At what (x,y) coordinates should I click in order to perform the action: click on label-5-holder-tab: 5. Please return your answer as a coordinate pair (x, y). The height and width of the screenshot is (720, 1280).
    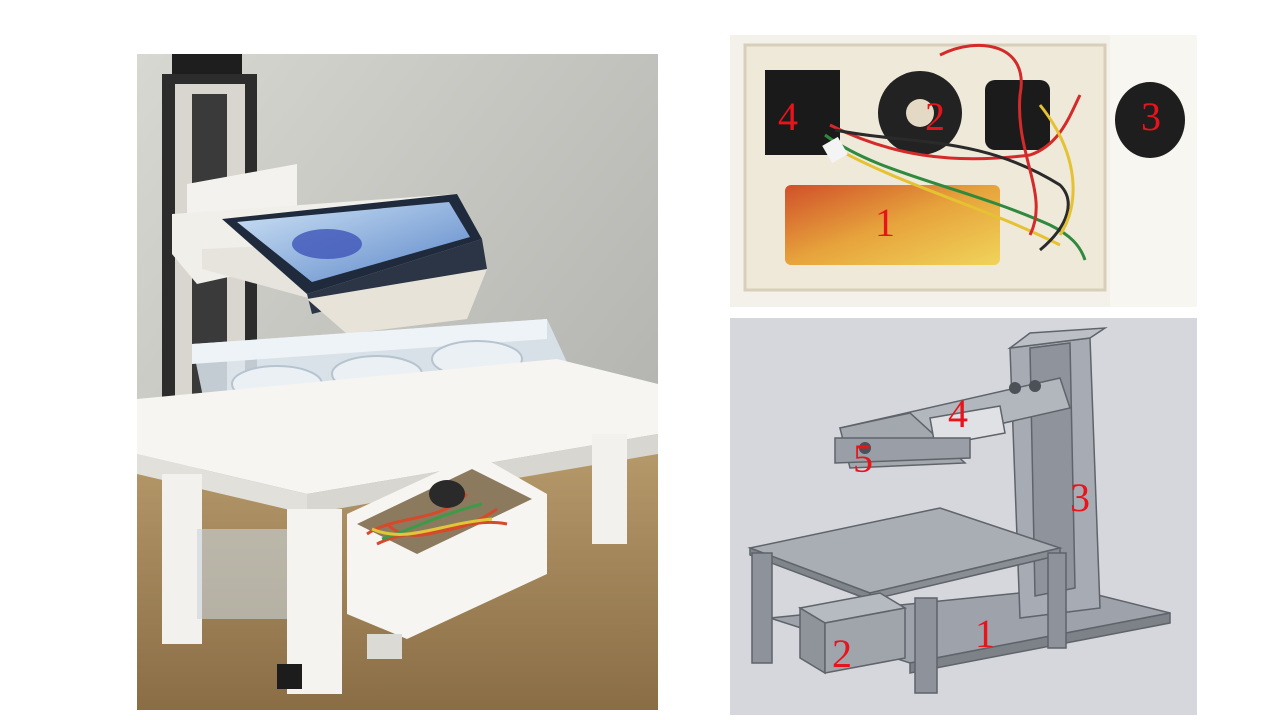
    Looking at the image, I should click on (863, 458).